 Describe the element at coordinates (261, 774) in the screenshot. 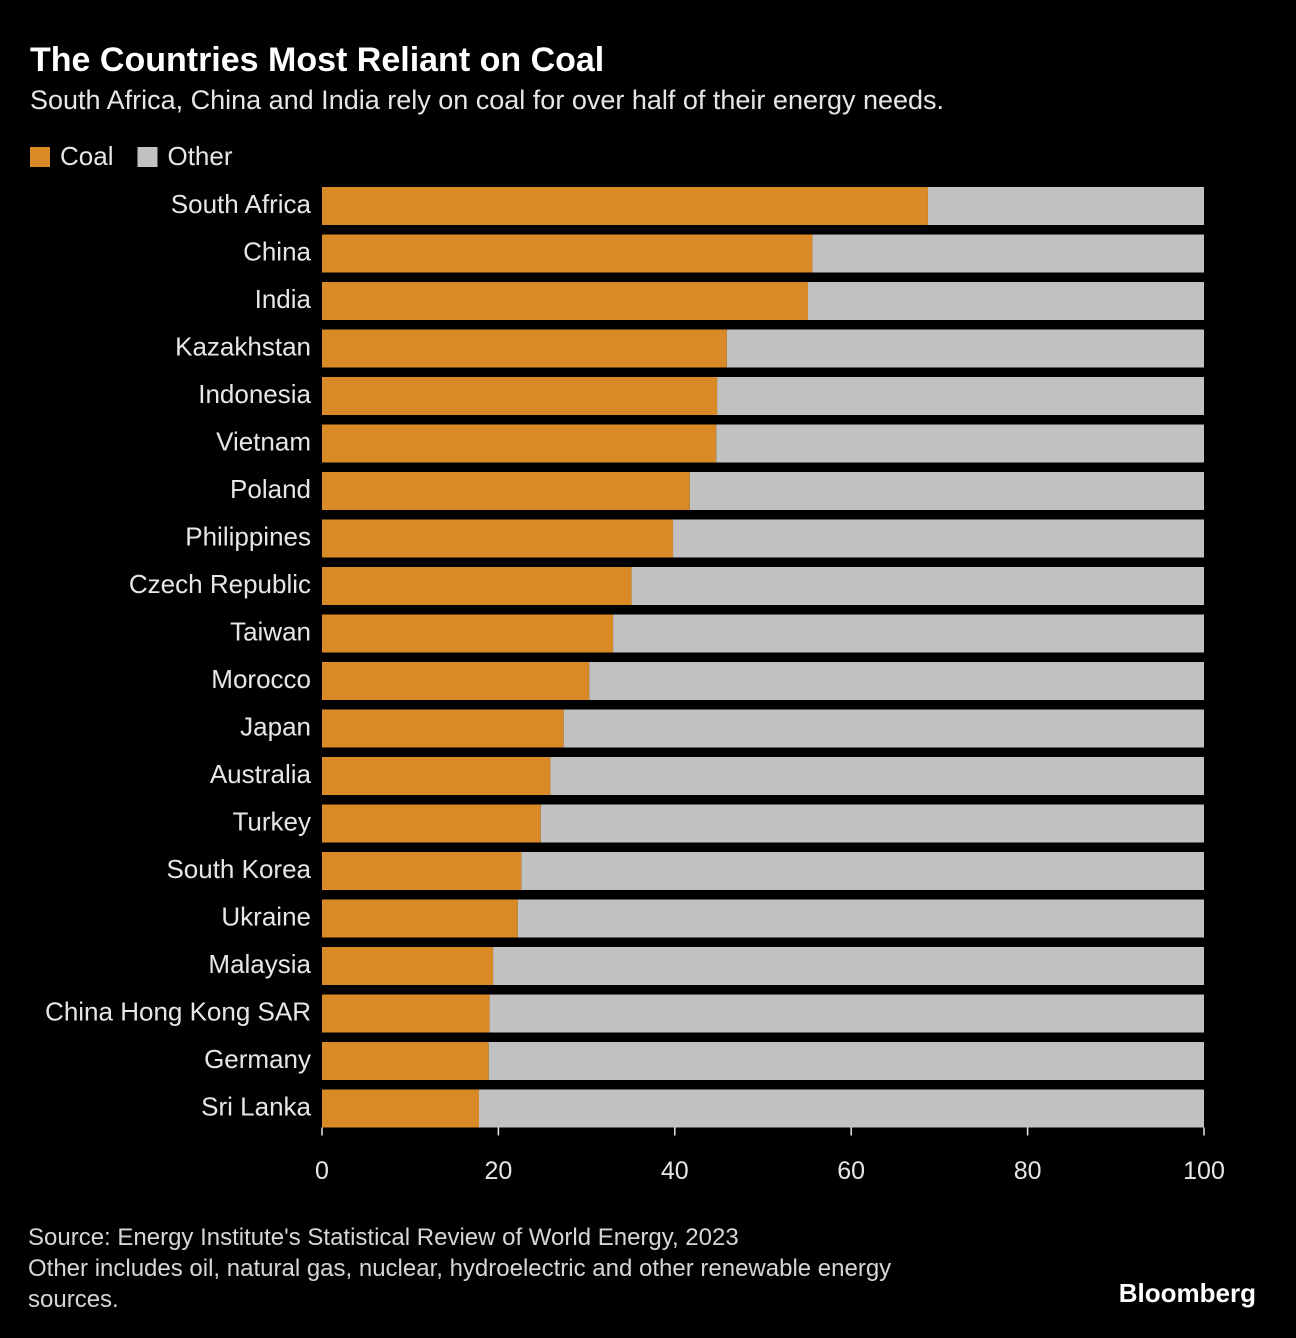

I see `y-tick-label: Australia` at that location.